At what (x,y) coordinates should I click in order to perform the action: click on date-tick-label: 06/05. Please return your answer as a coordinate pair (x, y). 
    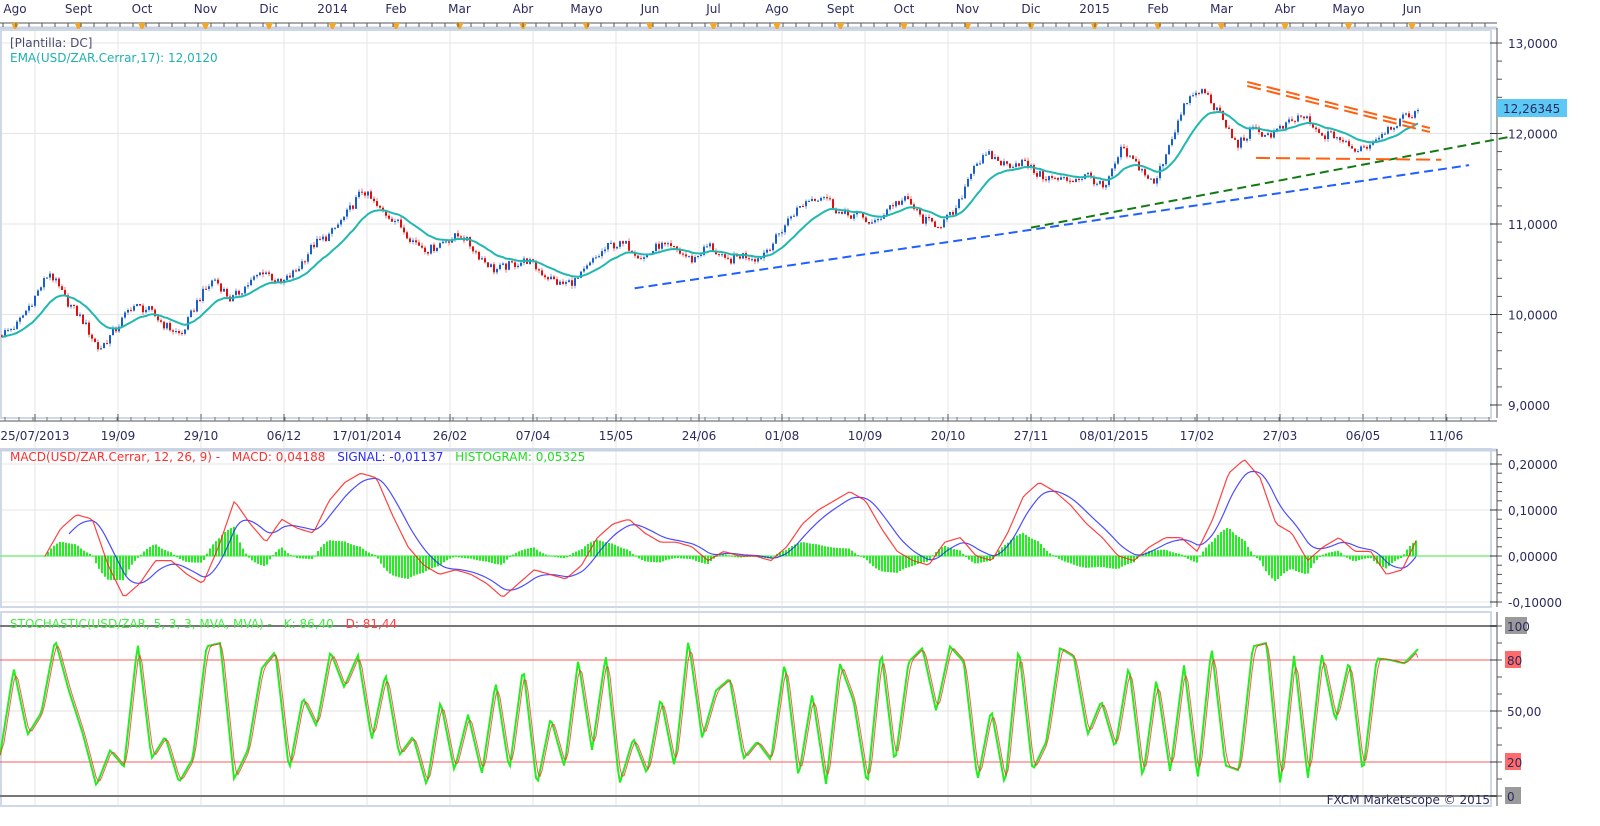
    Looking at the image, I should click on (1363, 436).